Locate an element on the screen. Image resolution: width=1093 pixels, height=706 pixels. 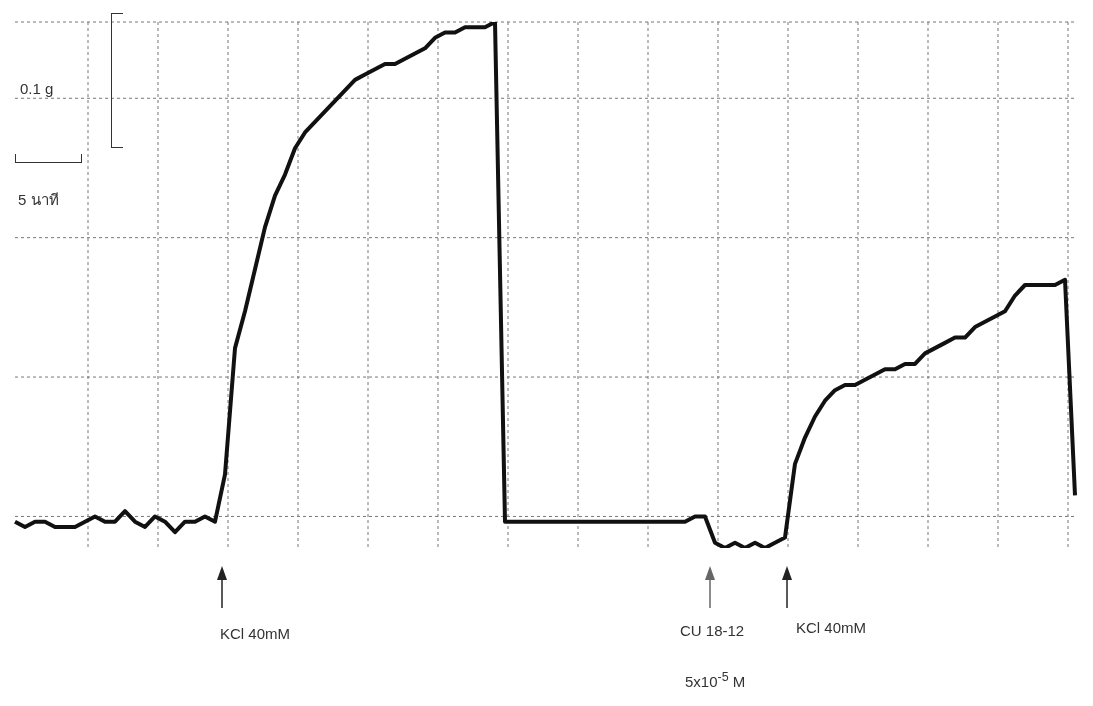
text: CU 18-12 is located at coordinates (712, 630).